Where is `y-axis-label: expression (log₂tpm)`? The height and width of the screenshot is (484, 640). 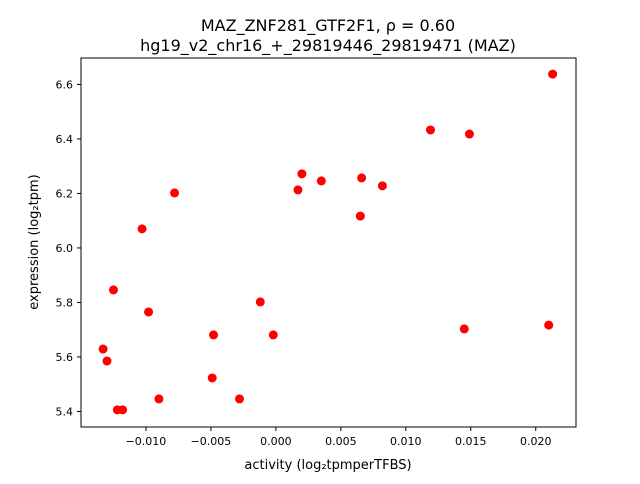
y-axis-label: expression (log₂tpm) is located at coordinates (34, 241).